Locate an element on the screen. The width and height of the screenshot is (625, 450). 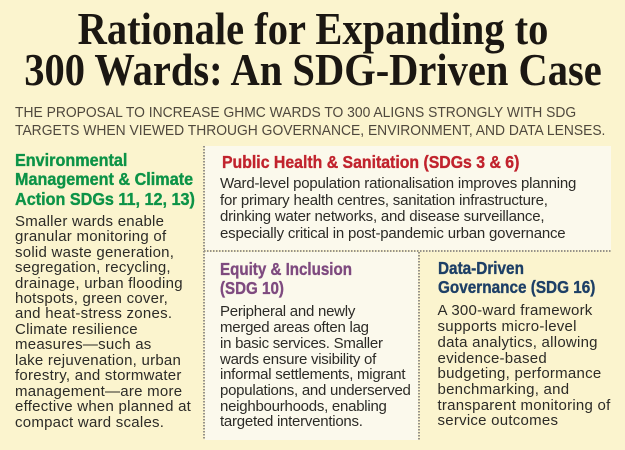
dotted-border-horizontal is located at coordinates (407, 251).